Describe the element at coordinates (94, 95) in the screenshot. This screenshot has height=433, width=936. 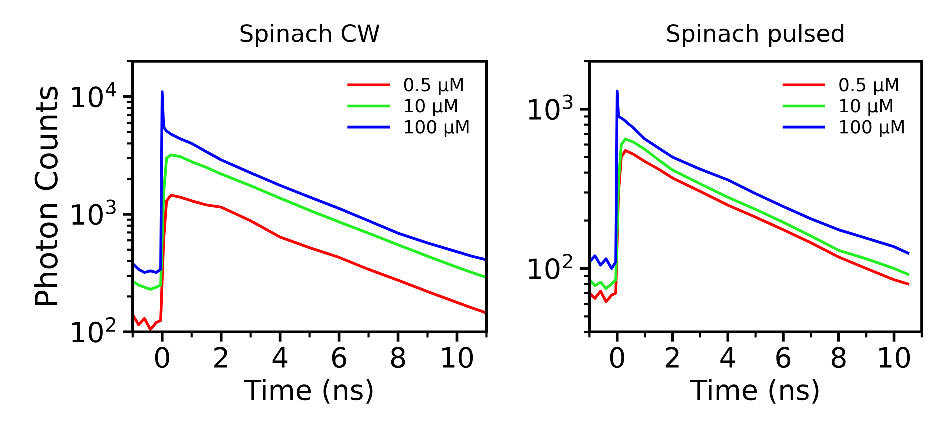
I see `y-tick-label: 10$^{4}$` at that location.